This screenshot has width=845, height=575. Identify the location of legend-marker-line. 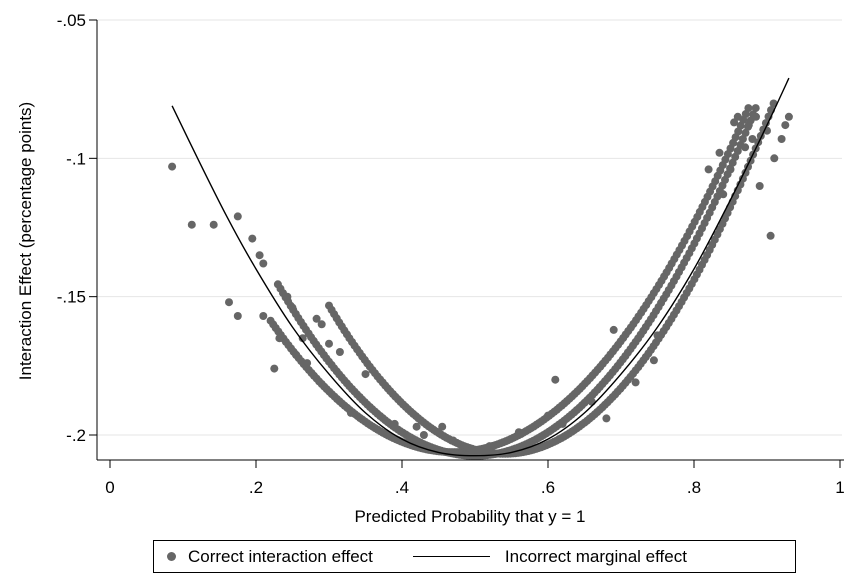
(451, 556).